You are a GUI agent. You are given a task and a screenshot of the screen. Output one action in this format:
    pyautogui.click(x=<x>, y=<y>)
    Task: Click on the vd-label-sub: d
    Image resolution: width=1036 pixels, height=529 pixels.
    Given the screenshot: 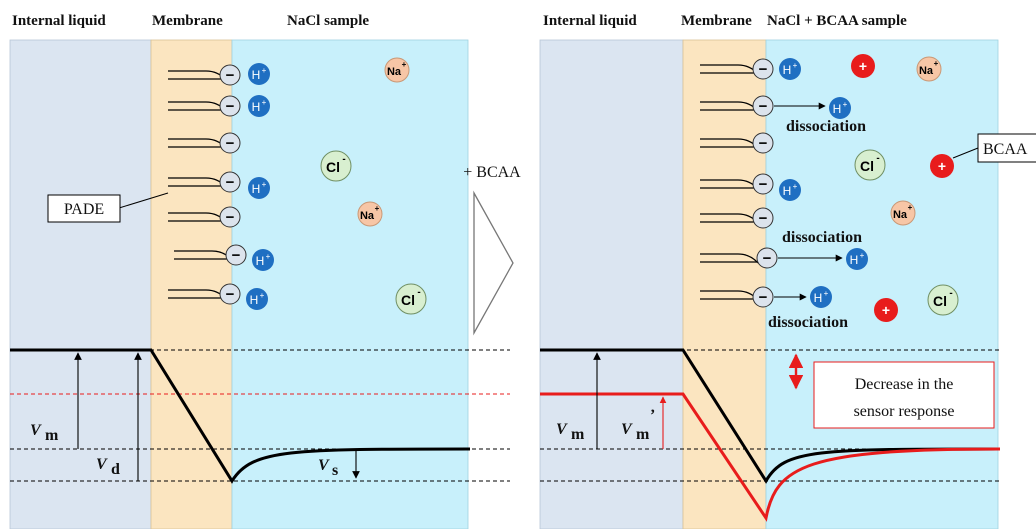 What is the action you would take?
    pyautogui.click(x=115, y=469)
    